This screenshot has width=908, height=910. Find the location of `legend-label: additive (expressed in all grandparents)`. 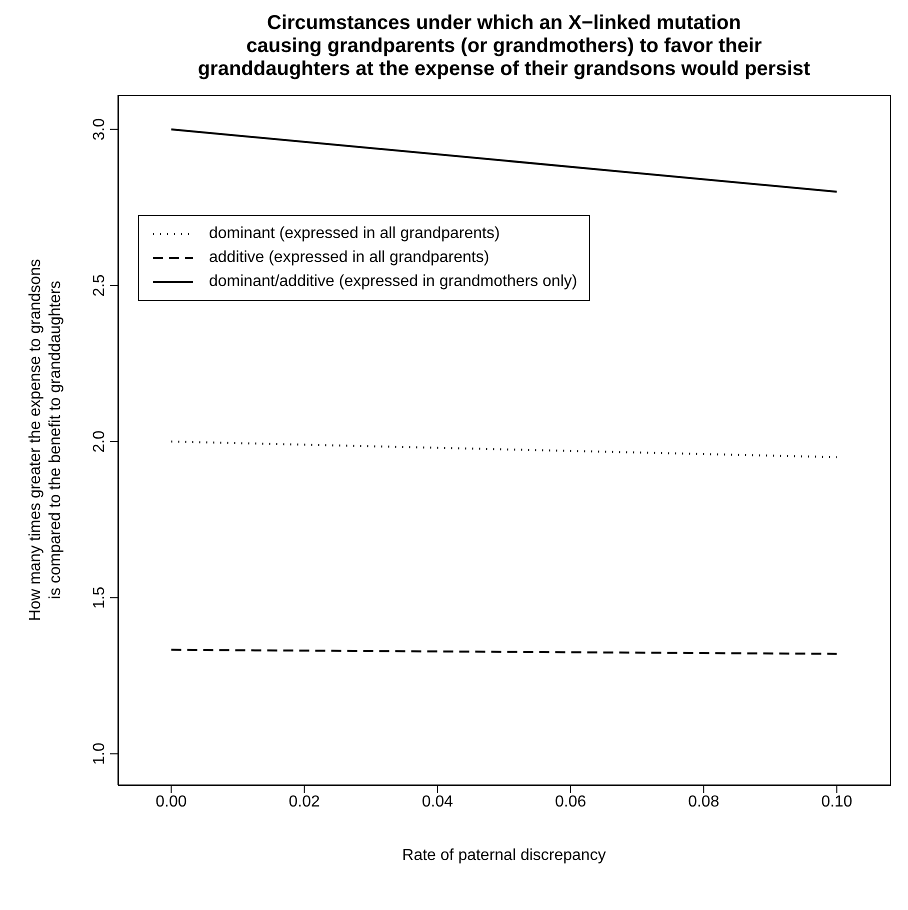

legend-label: additive (expressed in all grandparents) is located at coordinates (349, 258).